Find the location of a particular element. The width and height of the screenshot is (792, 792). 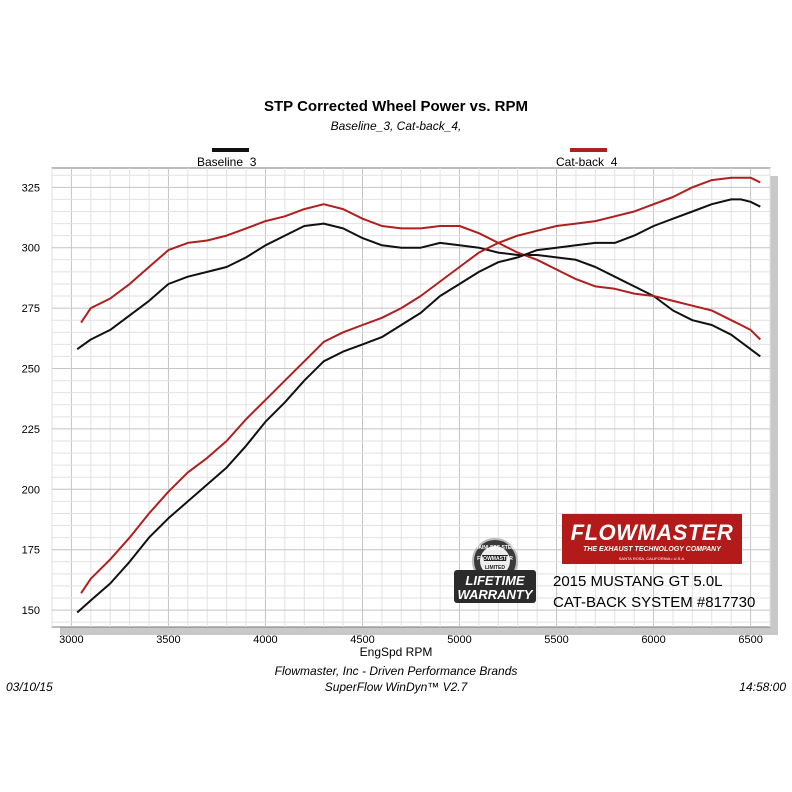

chart-subtitle: Baseline_3, Cat-back_4, is located at coordinates (396, 126).